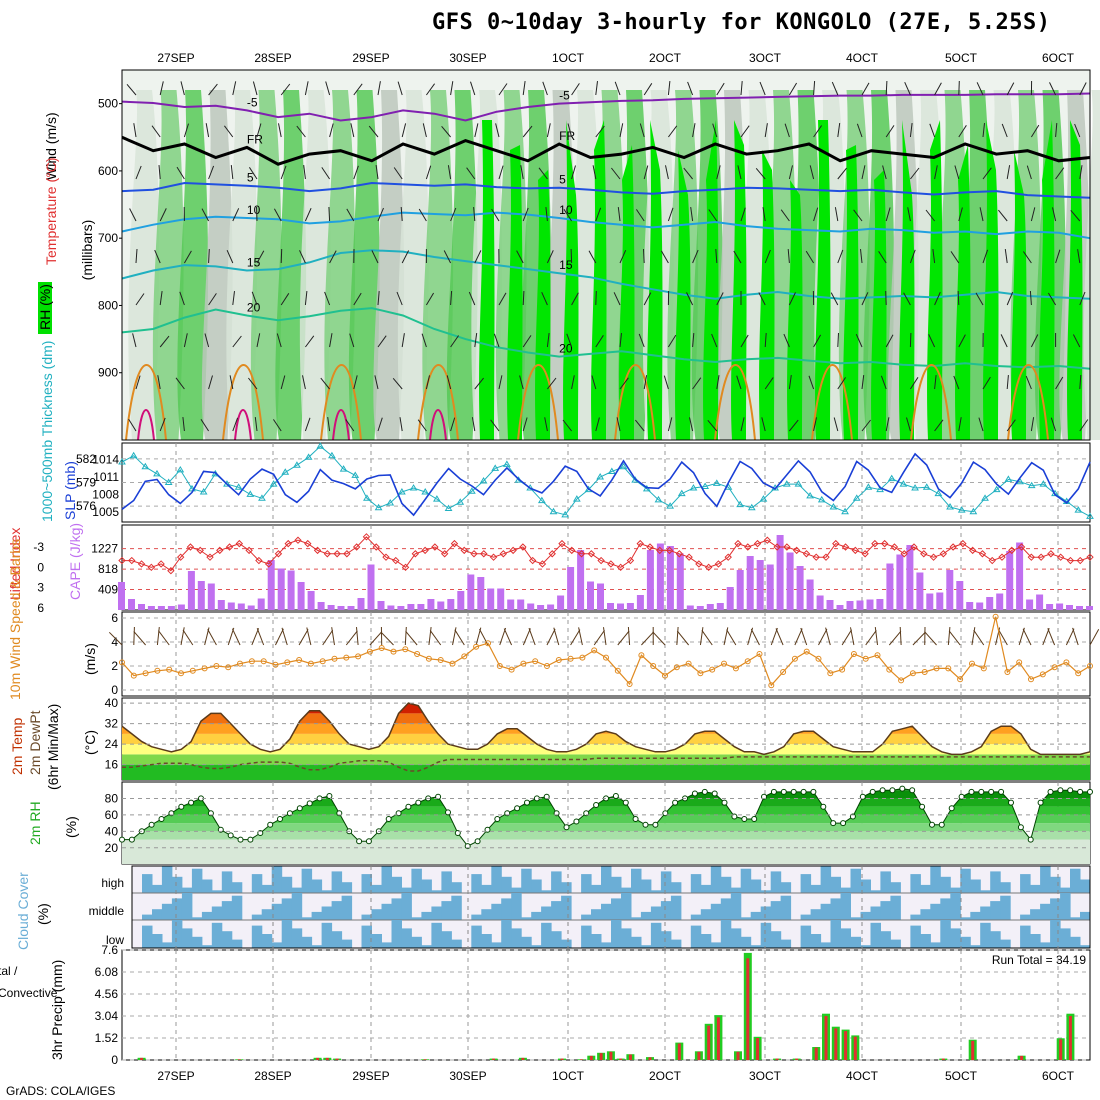 The width and height of the screenshot is (1100, 1100). I want to click on isotherm-line, so click(606, 190).